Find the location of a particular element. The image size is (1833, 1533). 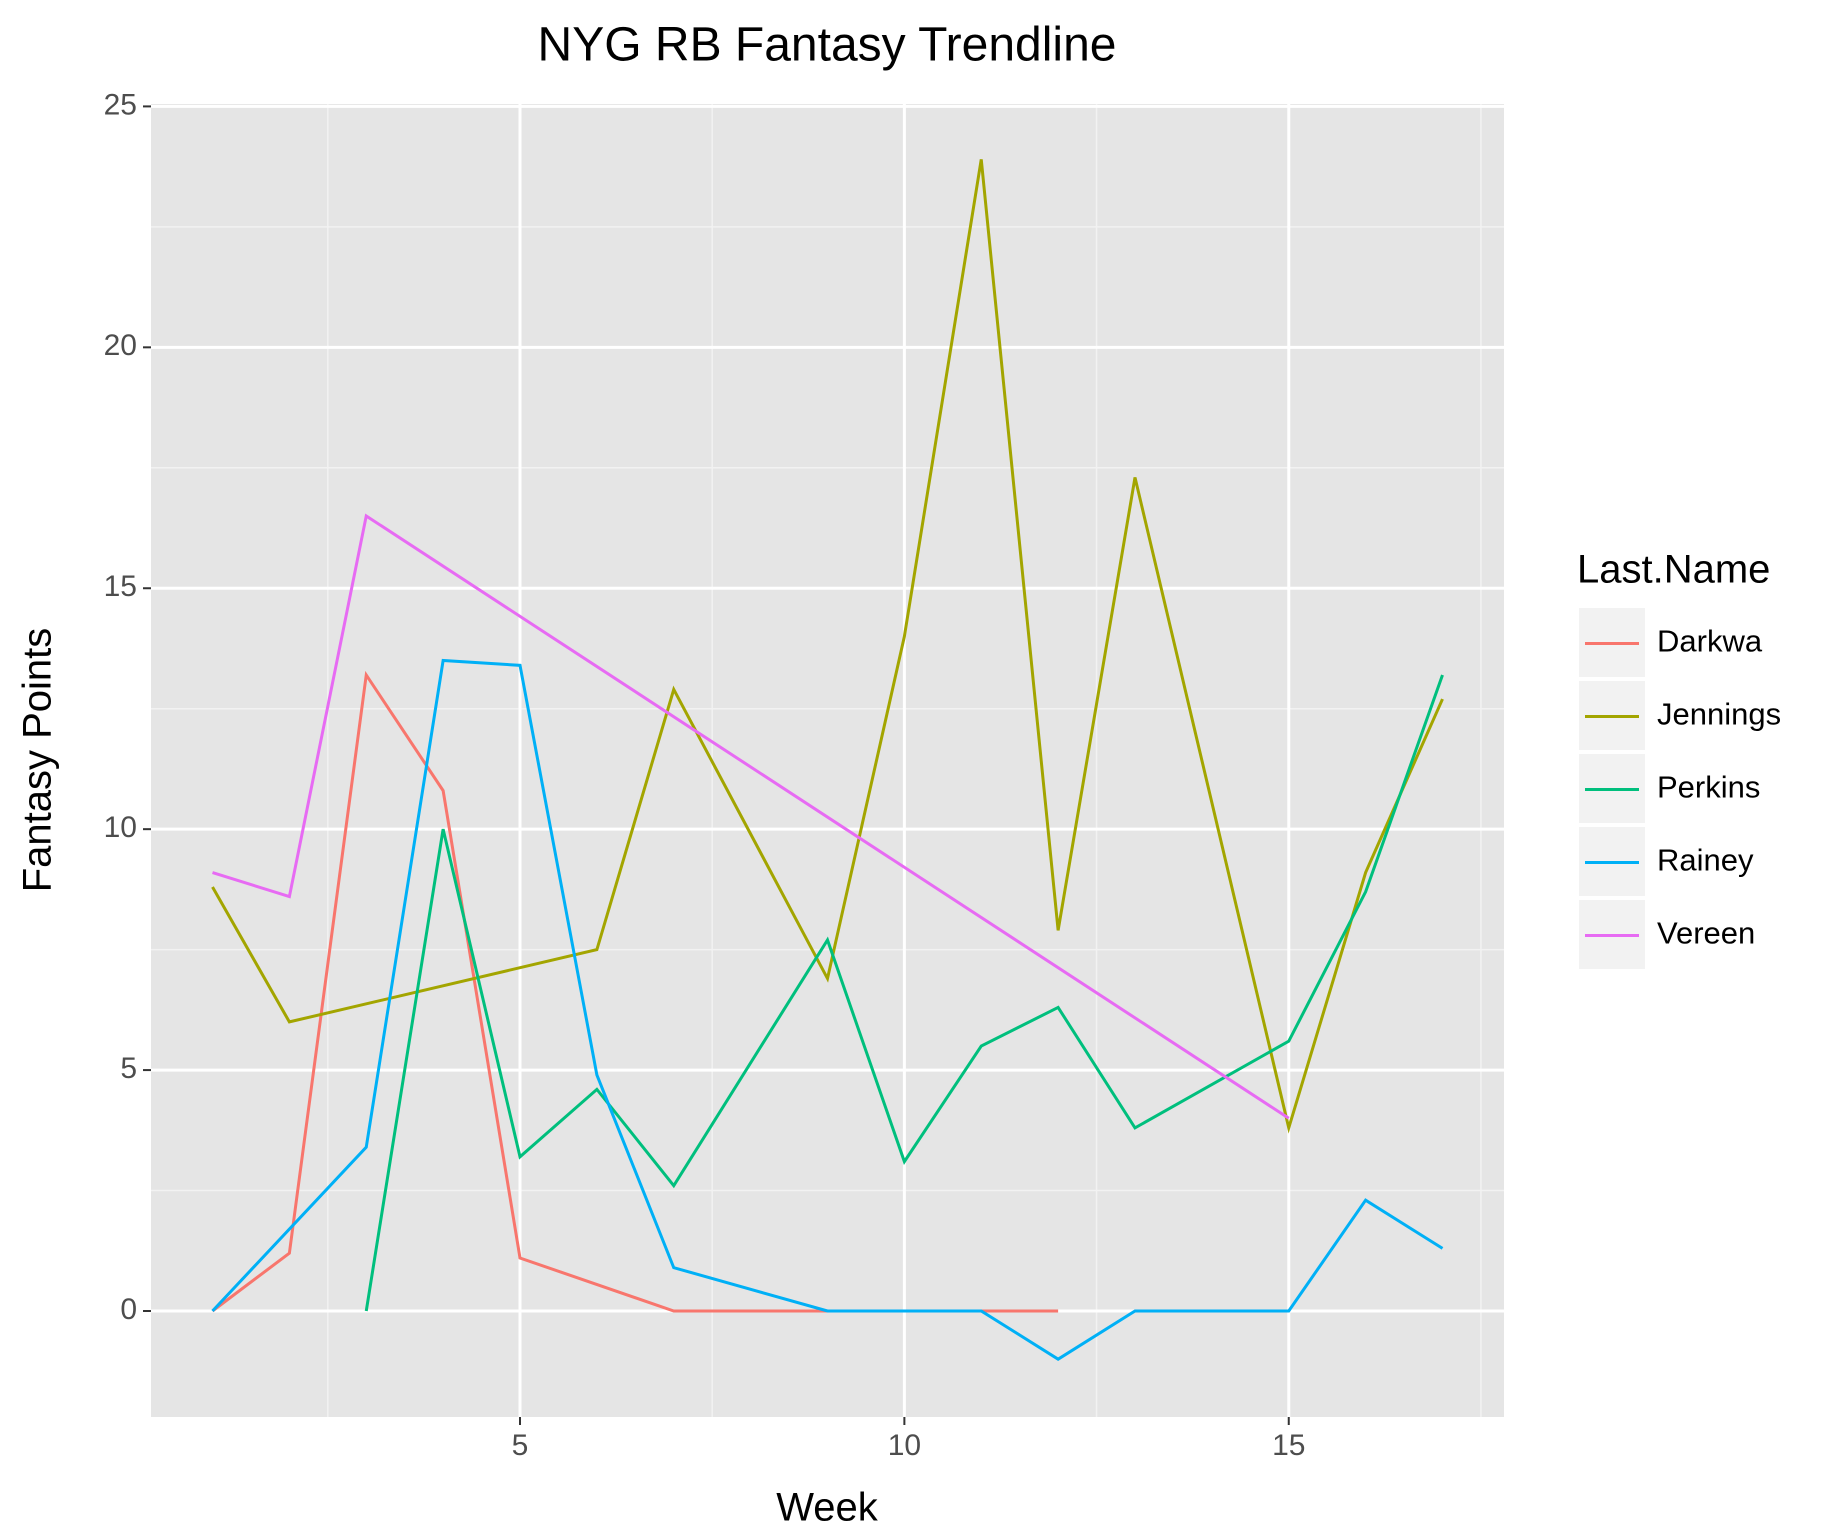

y-tick-label: 25 is located at coordinates (120, 104).